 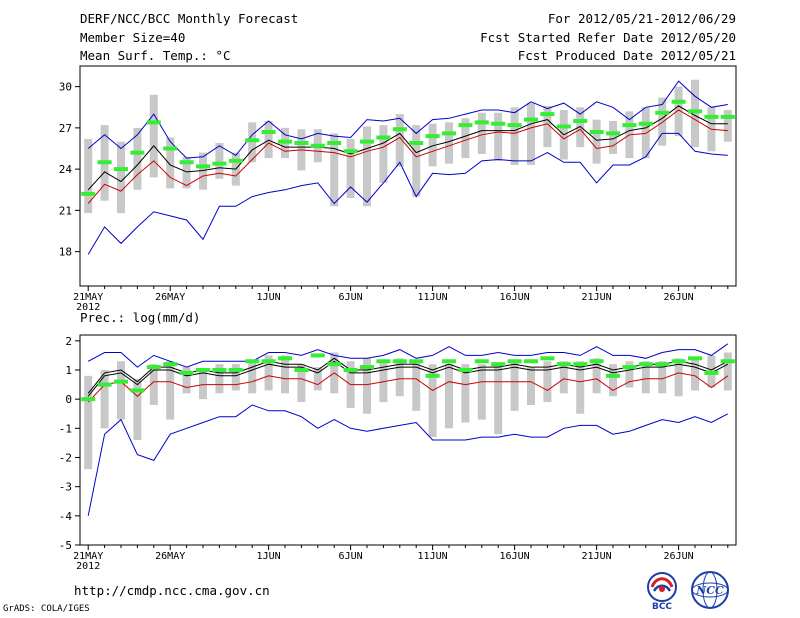 What do you see at coordinates (189, 18) in the screenshot?
I see `chart-title: DERF/NCC/BCC Monthly Forecast` at bounding box center [189, 18].